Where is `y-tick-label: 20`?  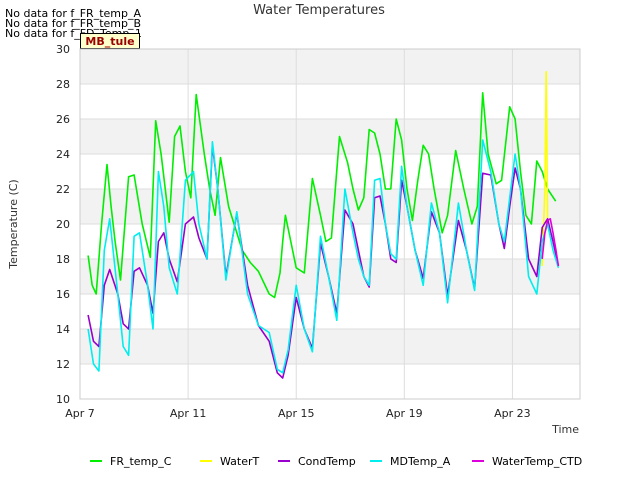 y-tick-label: 20 is located at coordinates (63, 224).